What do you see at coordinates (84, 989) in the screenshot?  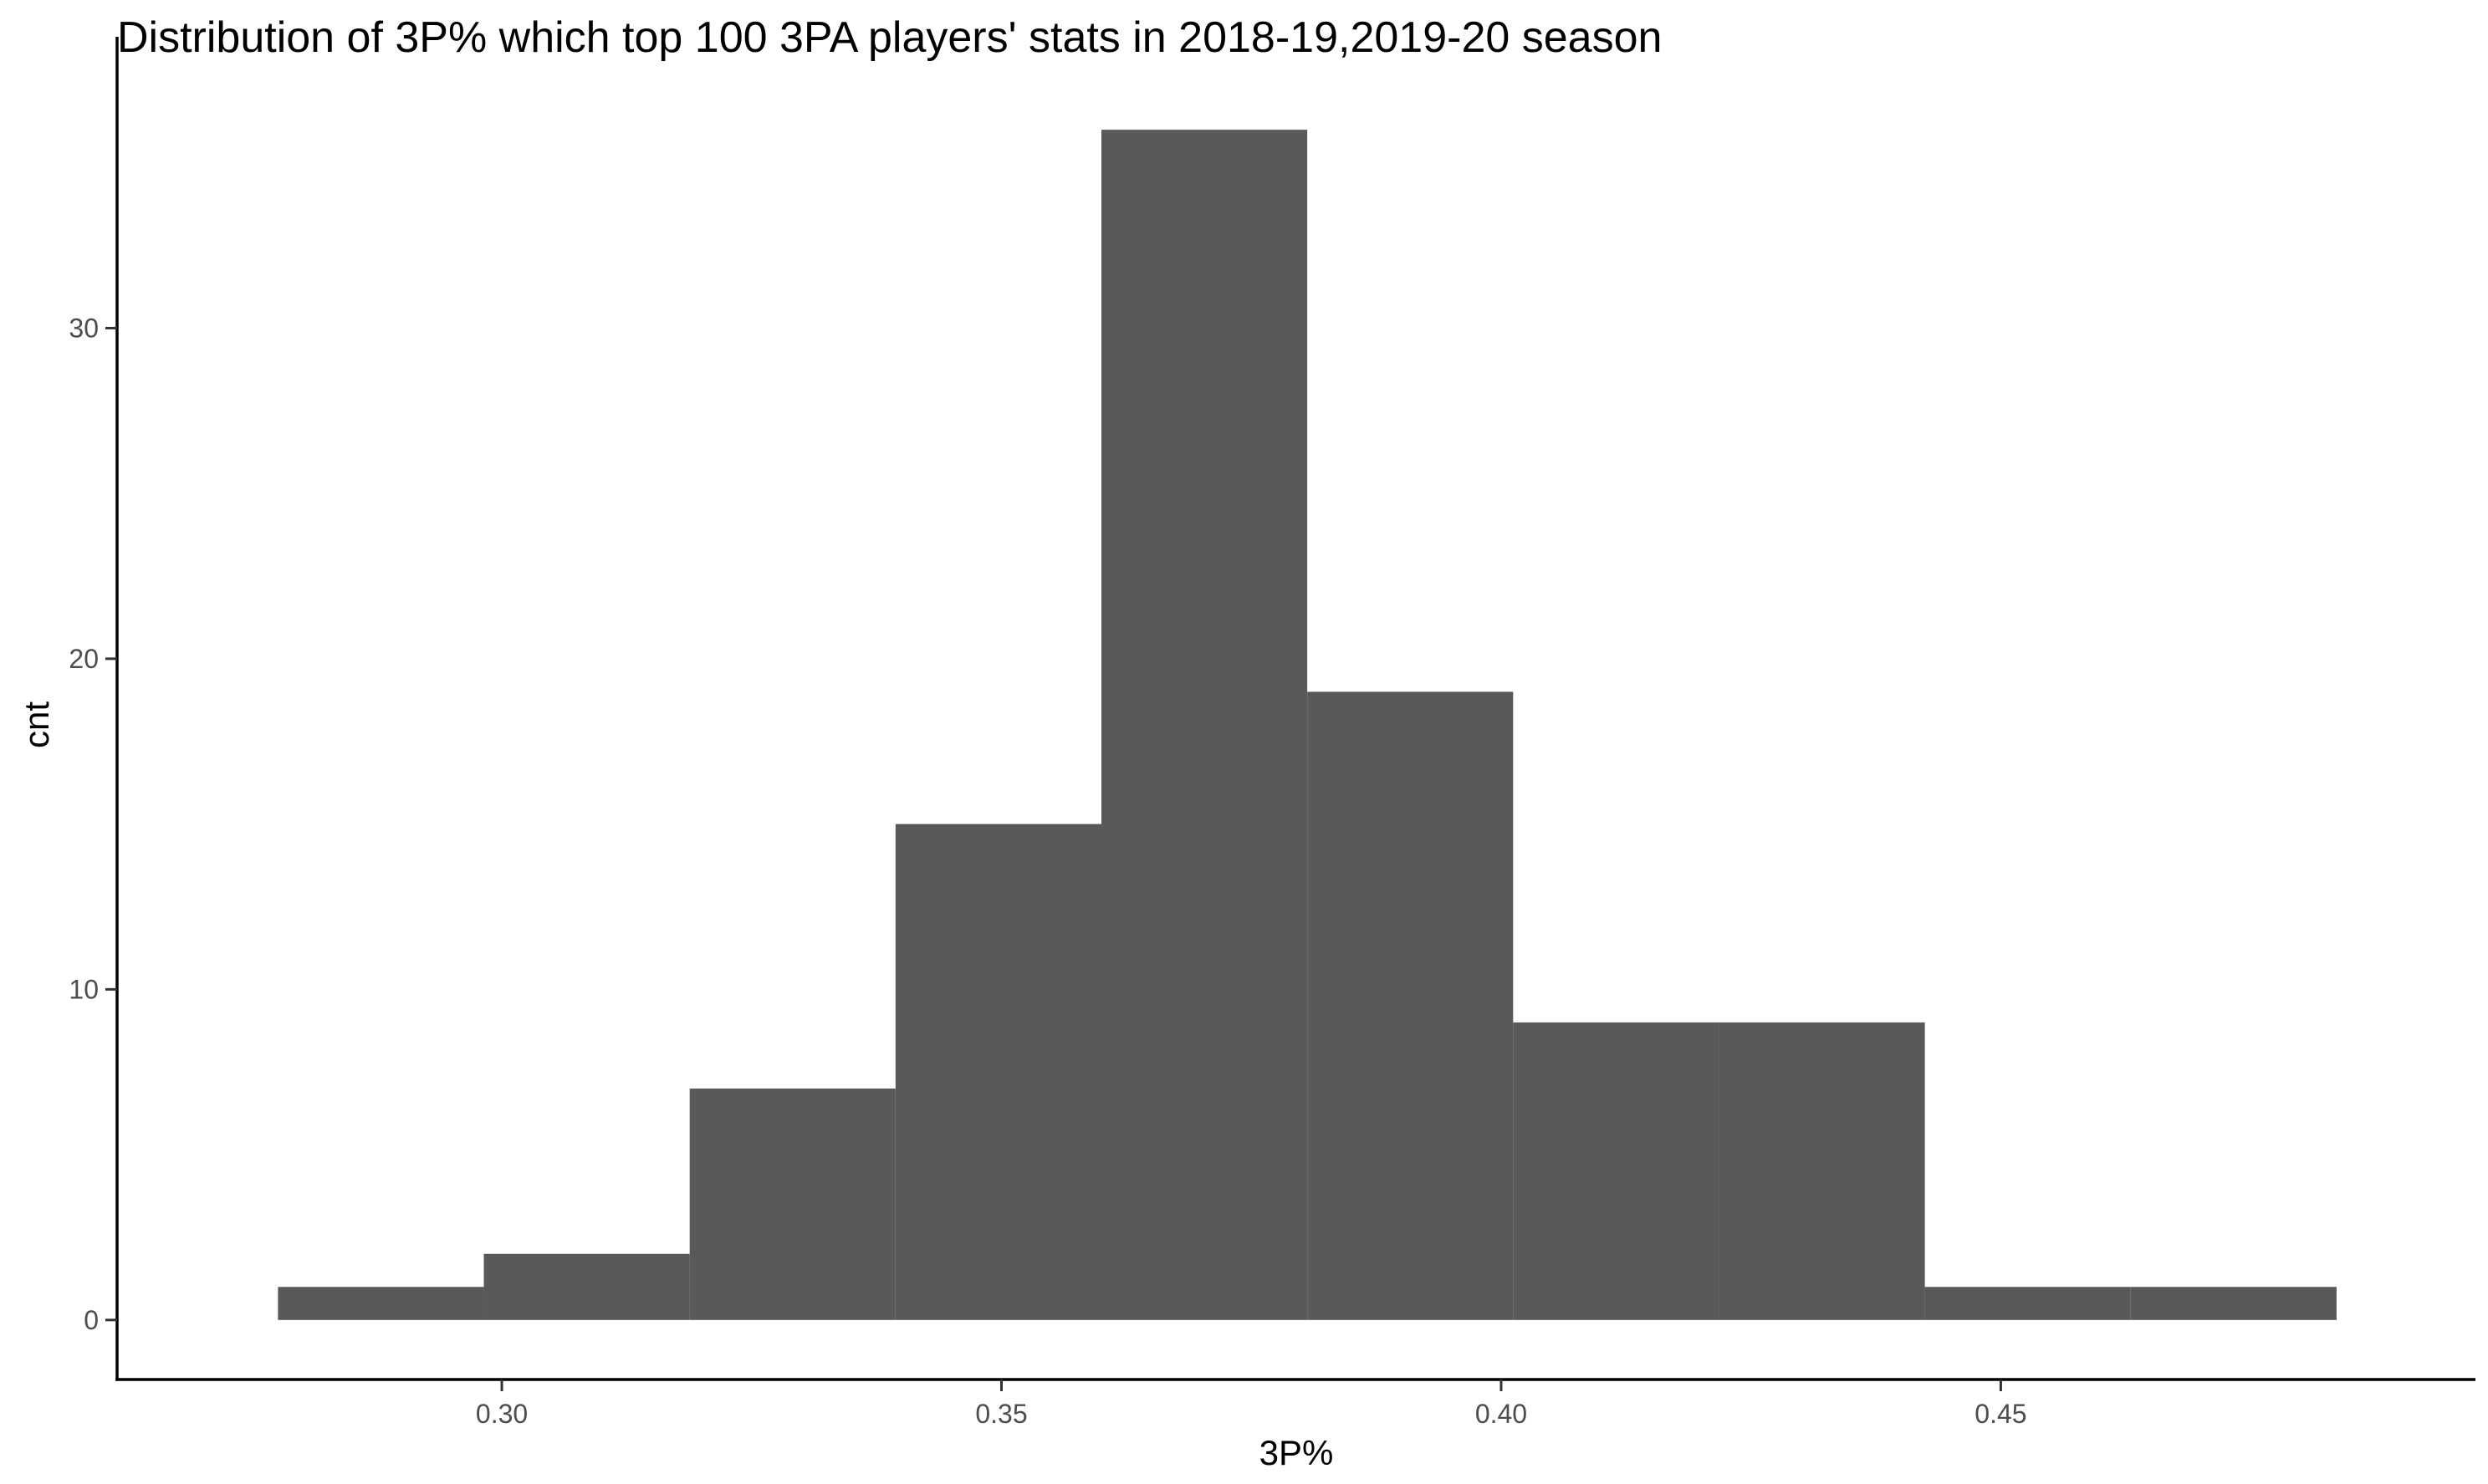 I see `y-tick-label: 10` at bounding box center [84, 989].